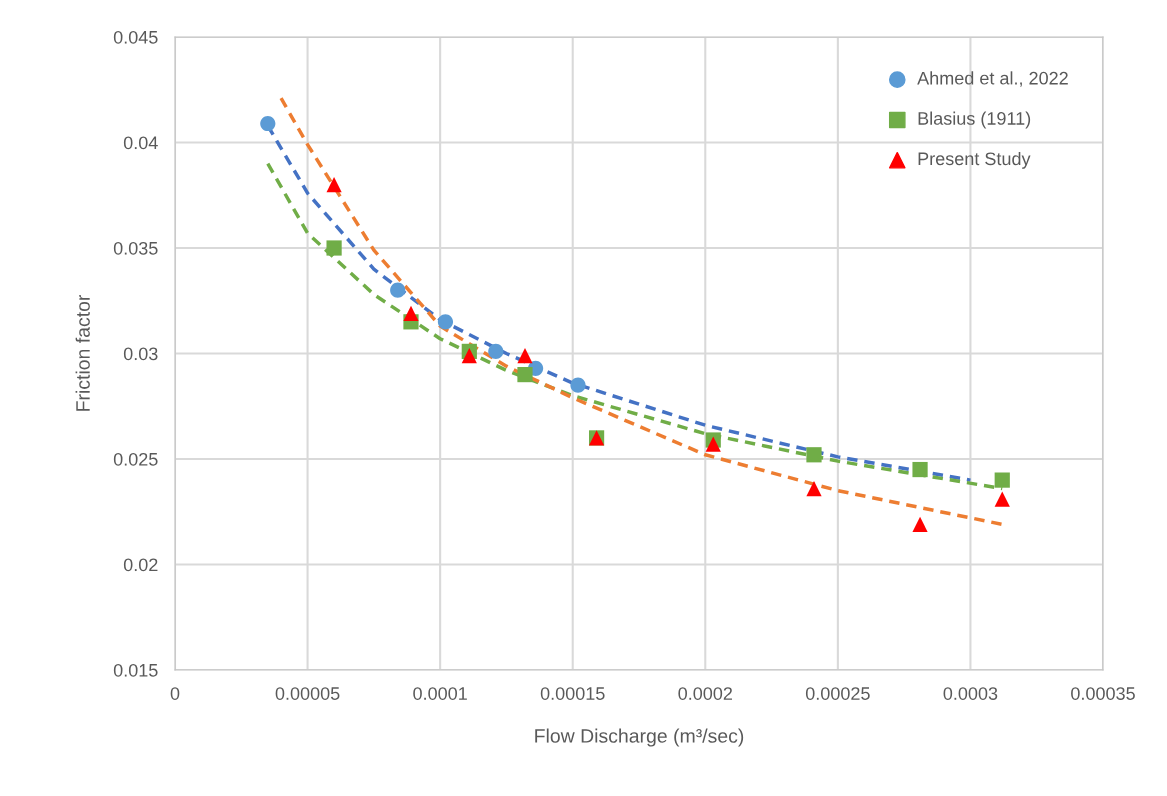 The width and height of the screenshot is (1167, 796). Describe the element at coordinates (307, 693) in the screenshot. I see `x-tick-label: 0.00005` at that location.